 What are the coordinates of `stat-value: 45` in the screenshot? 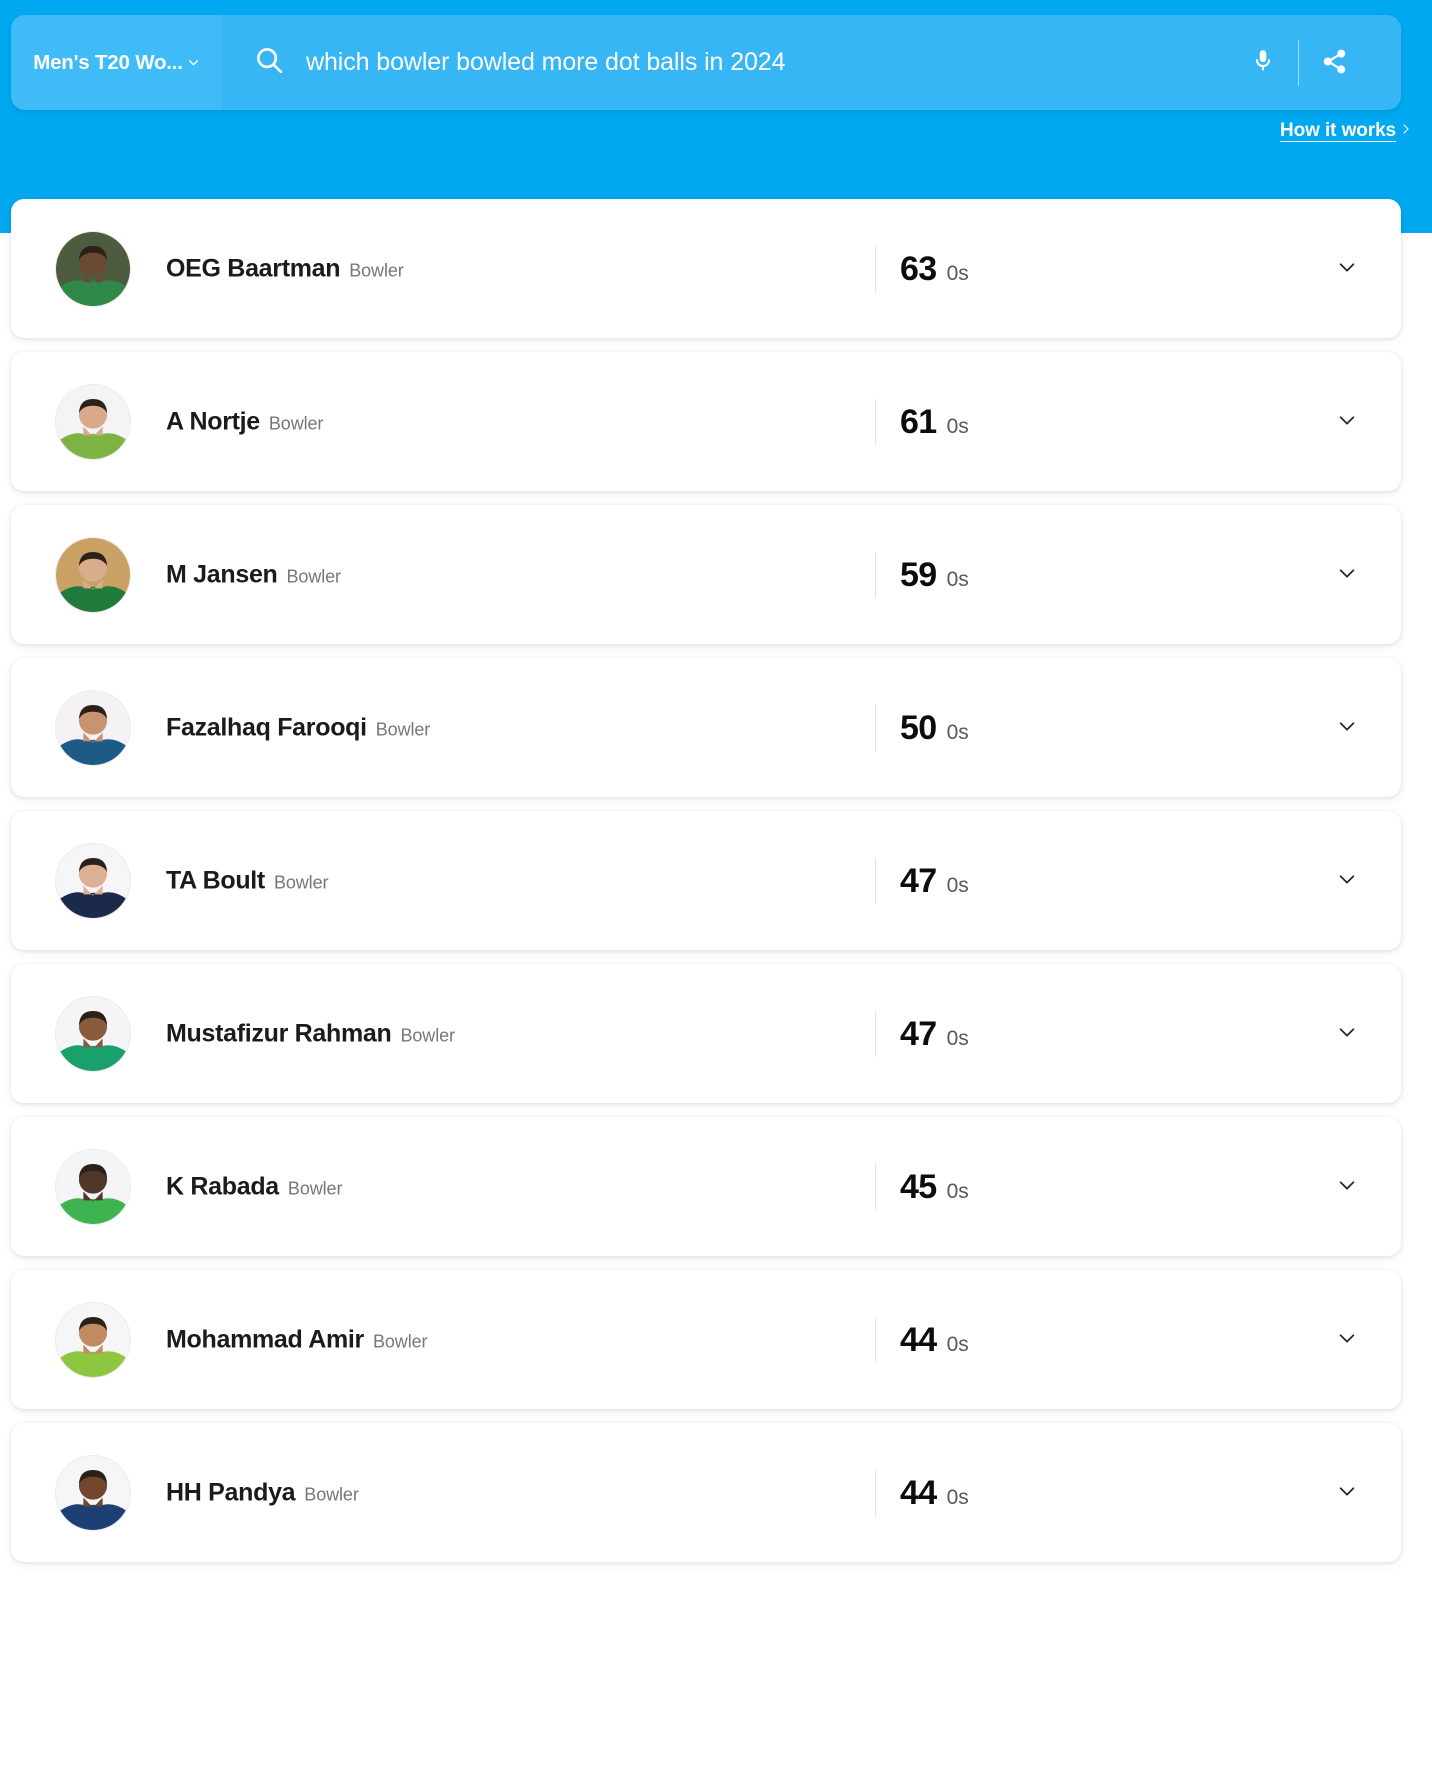 It's located at (918, 1186).